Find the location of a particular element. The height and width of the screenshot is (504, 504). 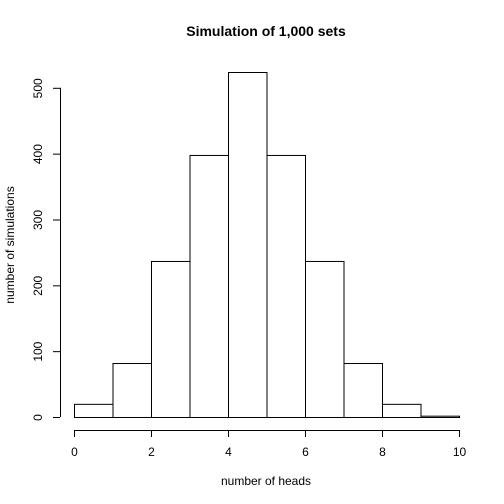

y-tick-label-3: 300 is located at coordinates (38, 220).